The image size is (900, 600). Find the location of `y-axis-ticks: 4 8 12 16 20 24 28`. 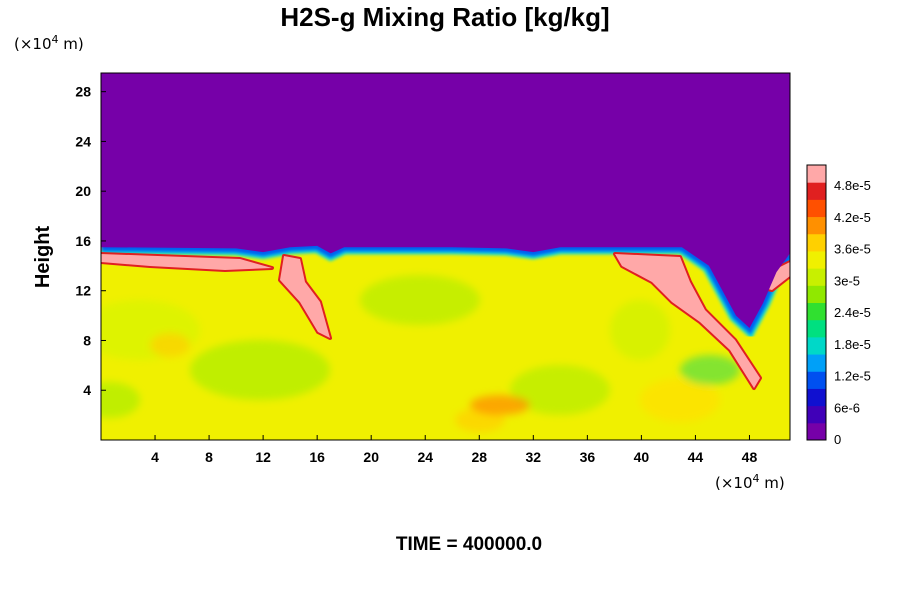

y-axis-ticks: 4 8 12 16 20 24 28 is located at coordinates (90, 241).